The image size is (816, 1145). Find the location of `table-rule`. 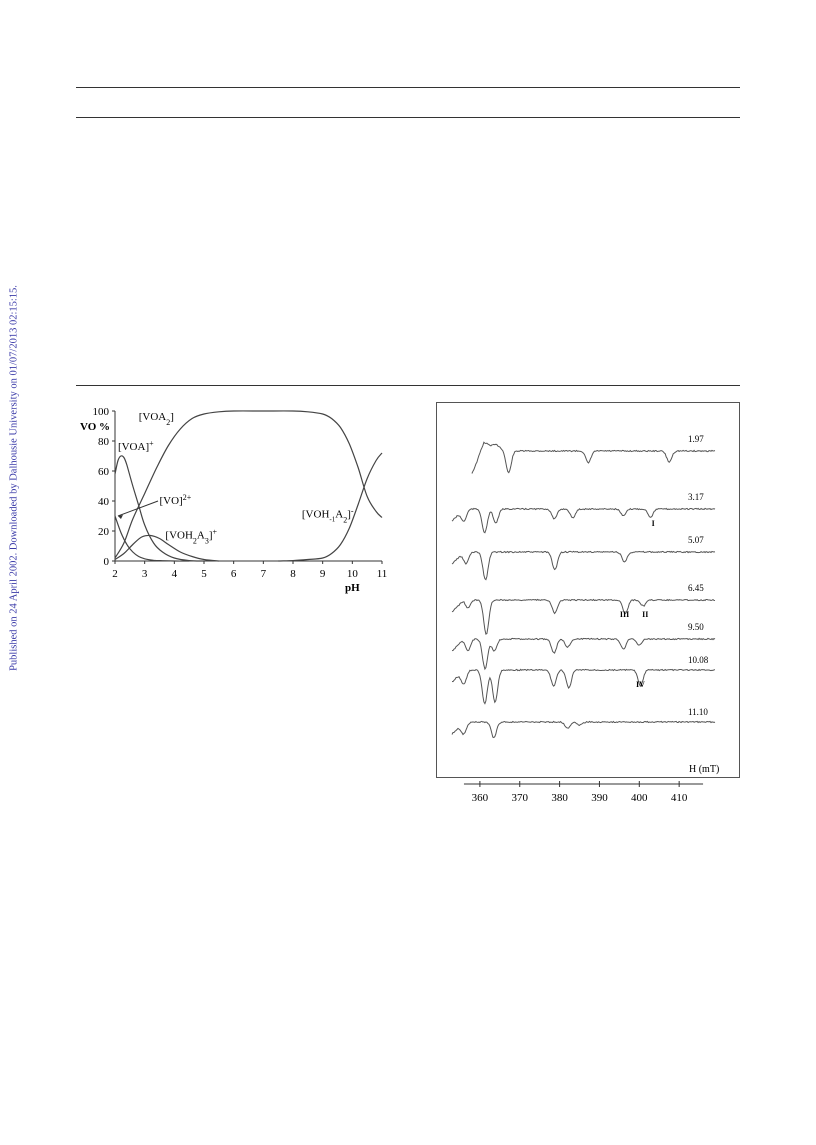

table-rule is located at coordinates (408, 117).